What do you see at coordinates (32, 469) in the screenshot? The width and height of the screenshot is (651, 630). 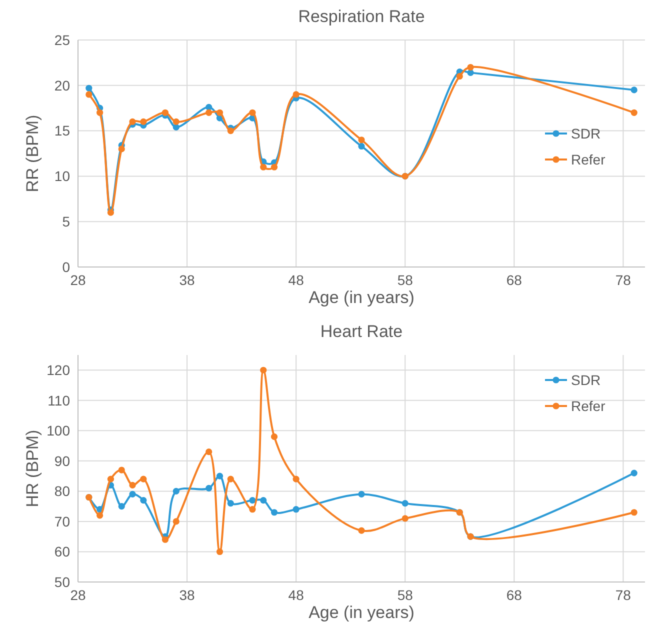 I see `y-axis-title: HR (BPM)` at bounding box center [32, 469].